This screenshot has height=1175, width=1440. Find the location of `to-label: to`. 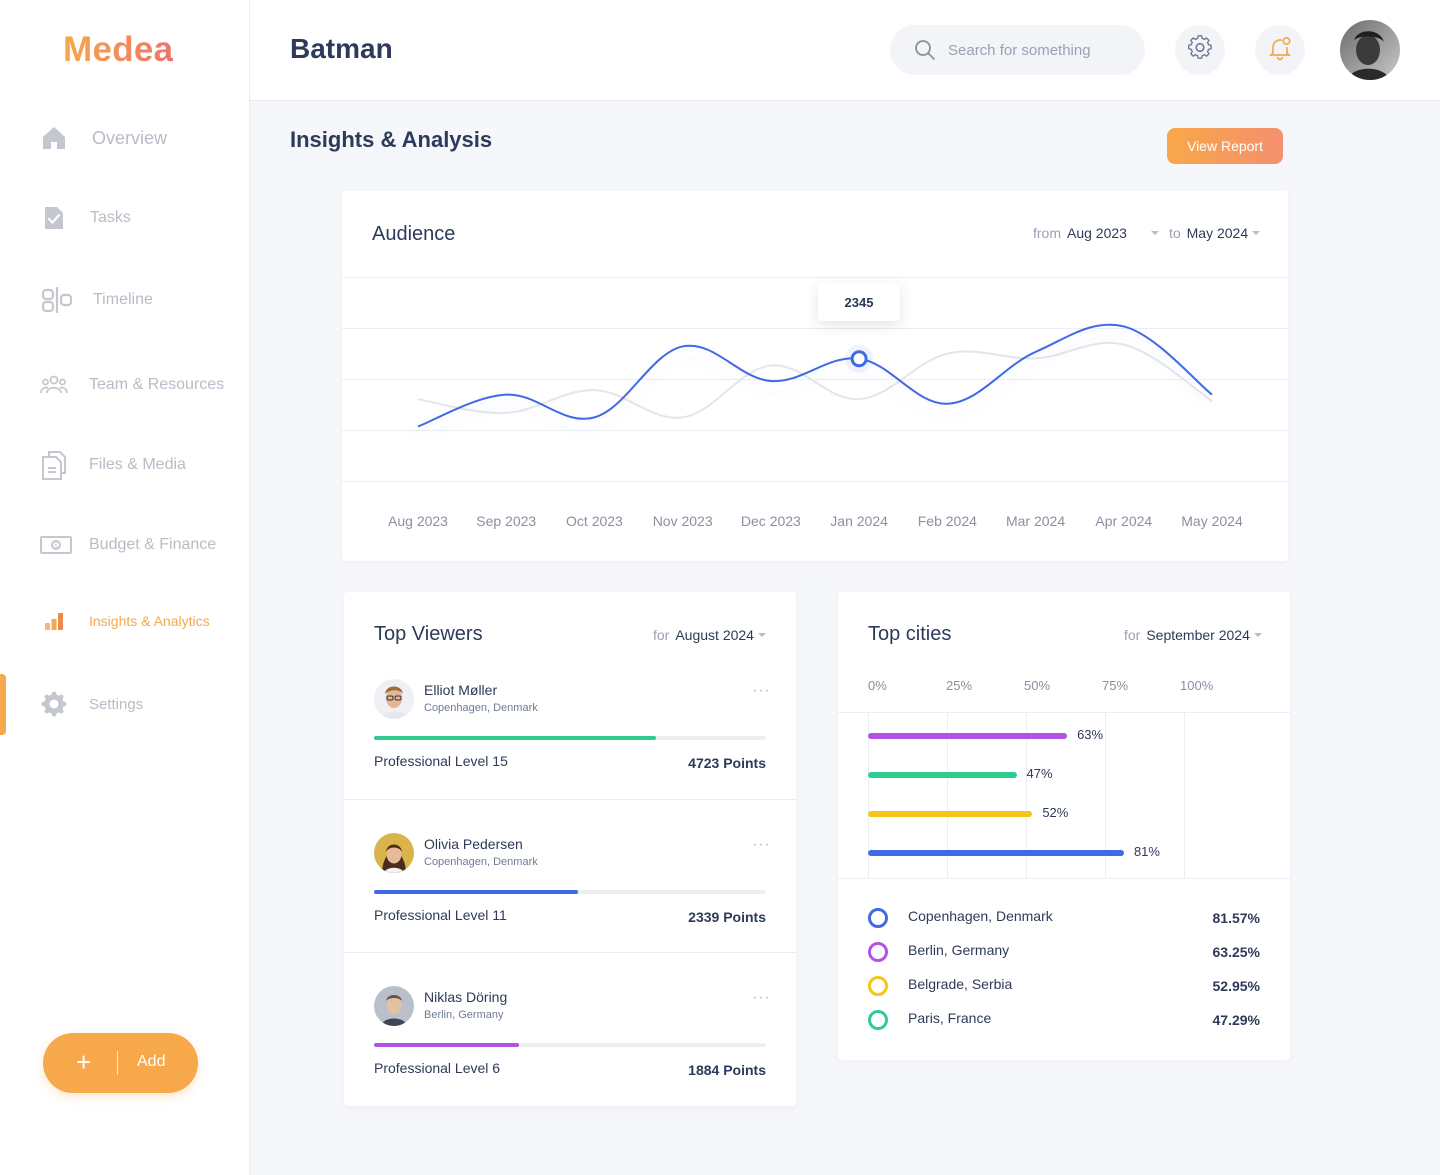

to-label: to is located at coordinates (1174, 233).